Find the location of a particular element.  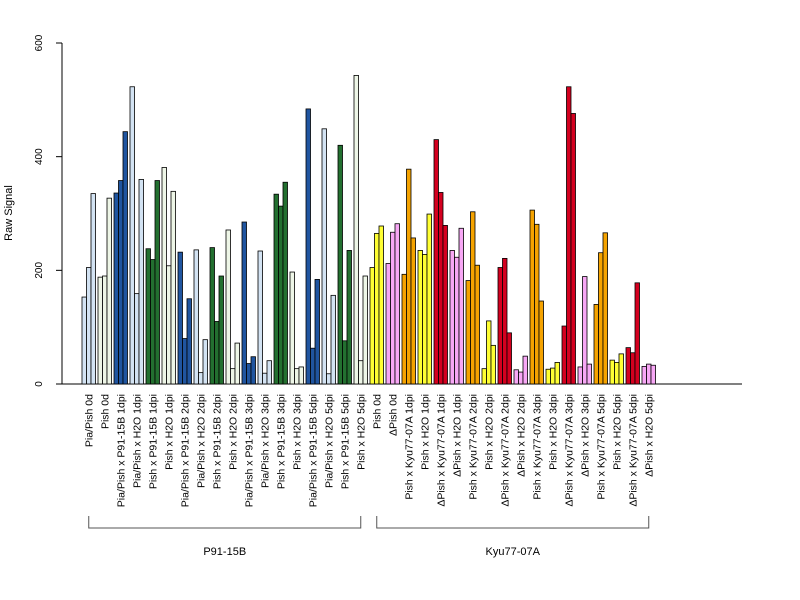

y-axis: 0 200 400 600 is located at coordinates (48, 210).